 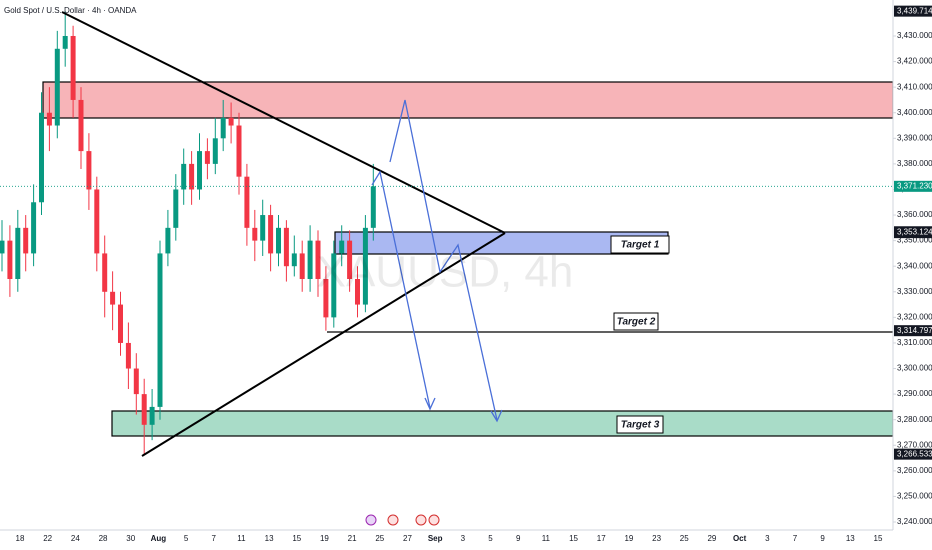 I want to click on y-tick-label: 3,350.000, so click(x=914, y=240).